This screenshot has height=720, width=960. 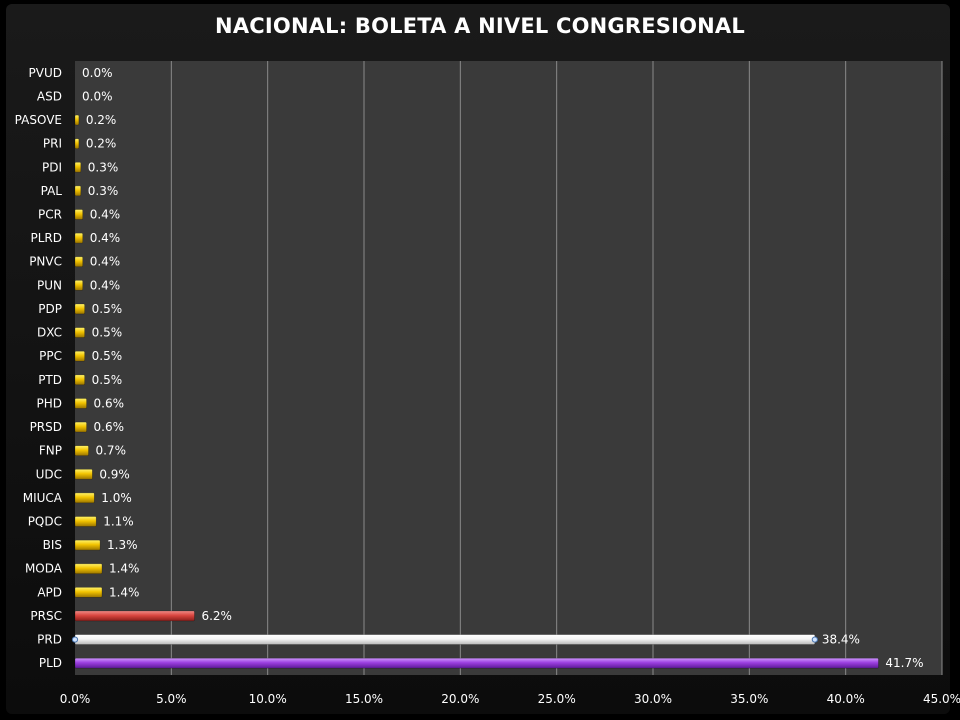 I want to click on data-label: 41.7%, so click(x=904, y=663).